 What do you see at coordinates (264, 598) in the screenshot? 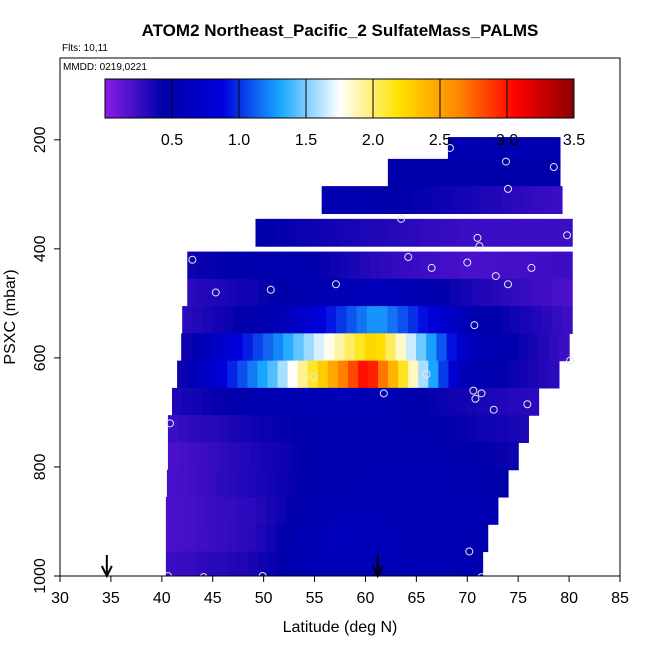
I see `x-tick-label: 50` at bounding box center [264, 598].